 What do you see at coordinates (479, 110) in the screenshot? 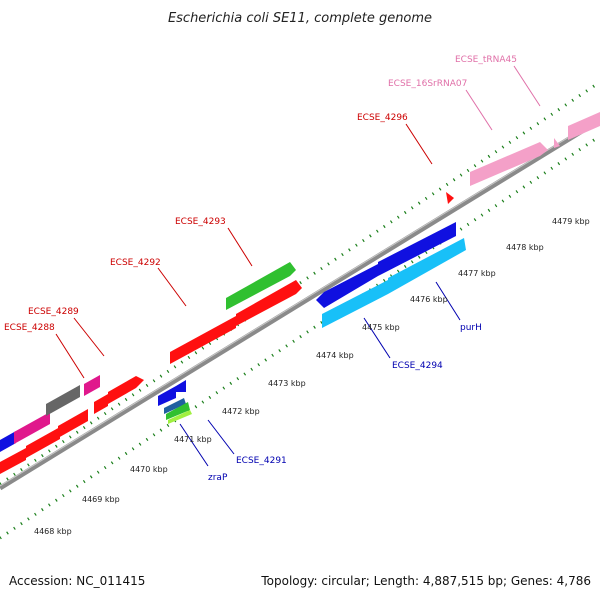
I see `callout-ECSE_16SrRNA07` at bounding box center [479, 110].